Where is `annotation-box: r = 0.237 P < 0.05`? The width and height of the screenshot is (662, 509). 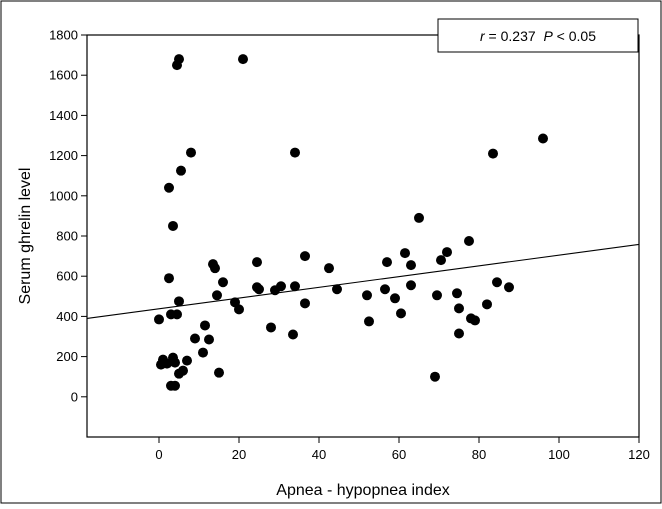
annotation-box: r = 0.237 P < 0.05 is located at coordinates (538, 35).